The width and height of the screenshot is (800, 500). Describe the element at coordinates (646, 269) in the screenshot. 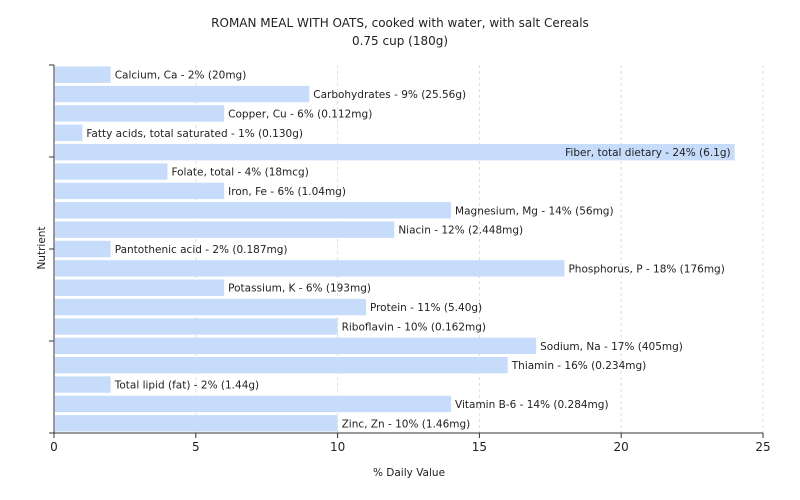

I see `bar-label: Phosphorus, P - 18% (176mg)` at that location.